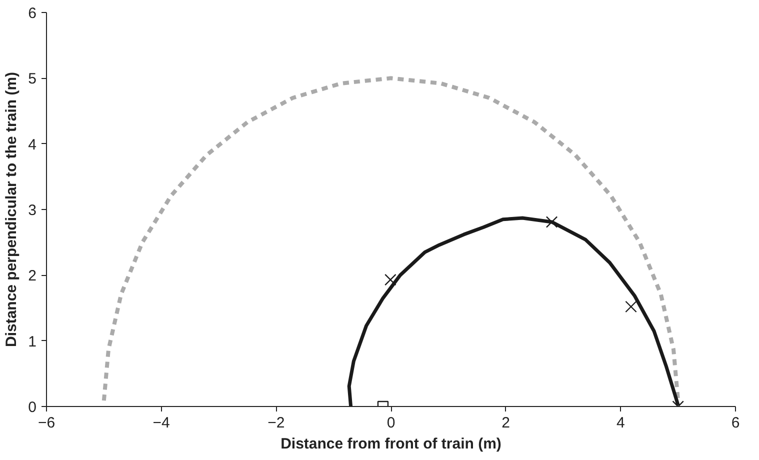 Image resolution: width=759 pixels, height=460 pixels. I want to click on y-tick-label: 4, so click(32, 145).